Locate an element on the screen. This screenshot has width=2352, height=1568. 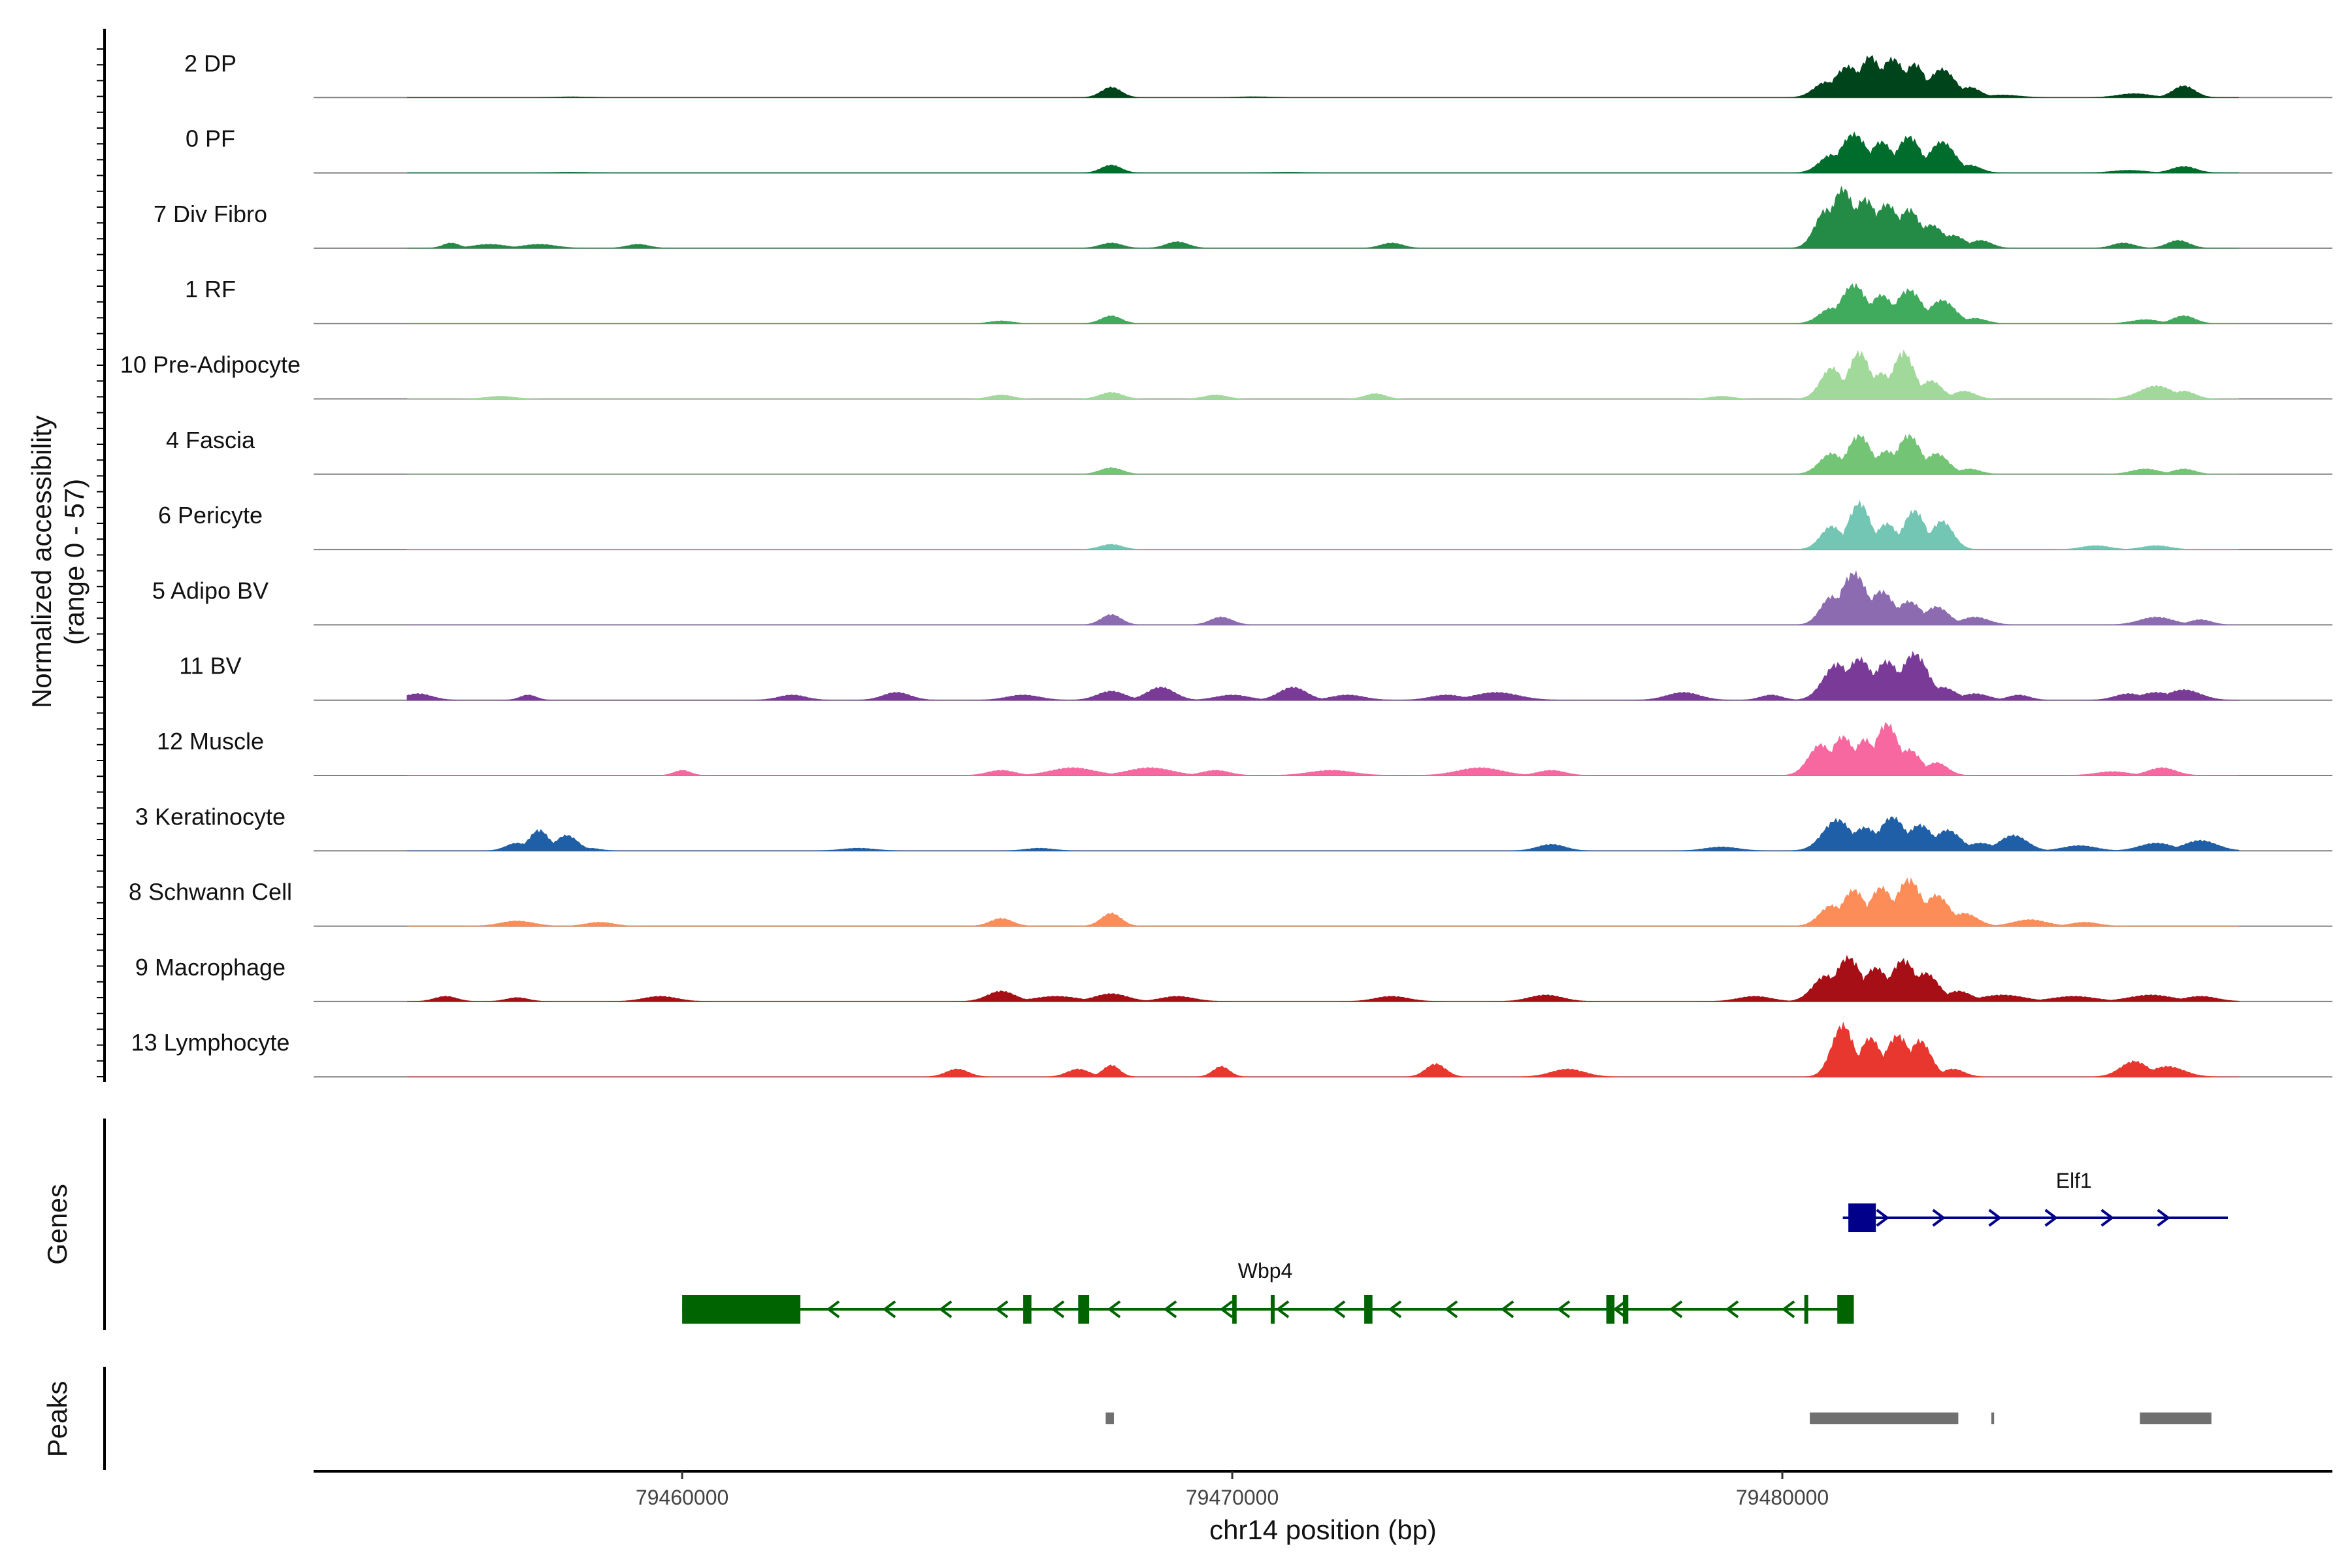
track-4: 1 RF is located at coordinates (1258, 300).